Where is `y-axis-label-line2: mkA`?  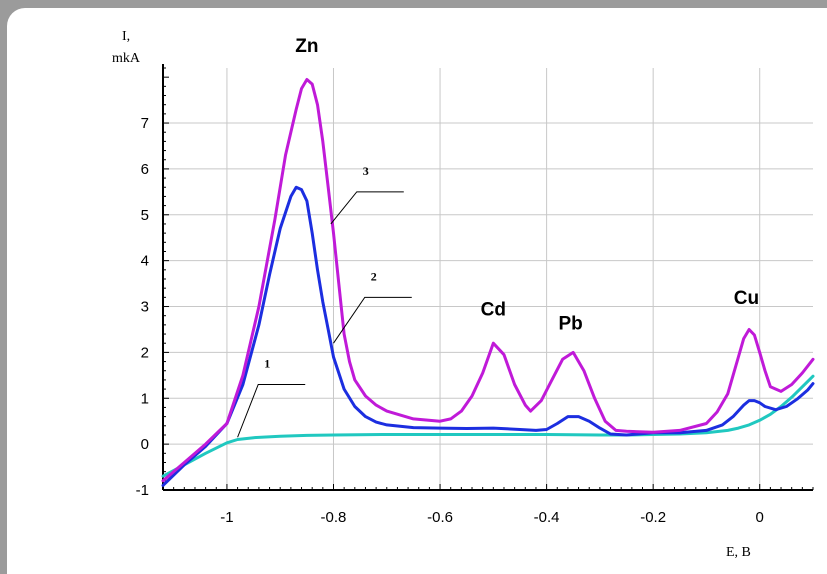 y-axis-label-line2: mkA is located at coordinates (126, 58).